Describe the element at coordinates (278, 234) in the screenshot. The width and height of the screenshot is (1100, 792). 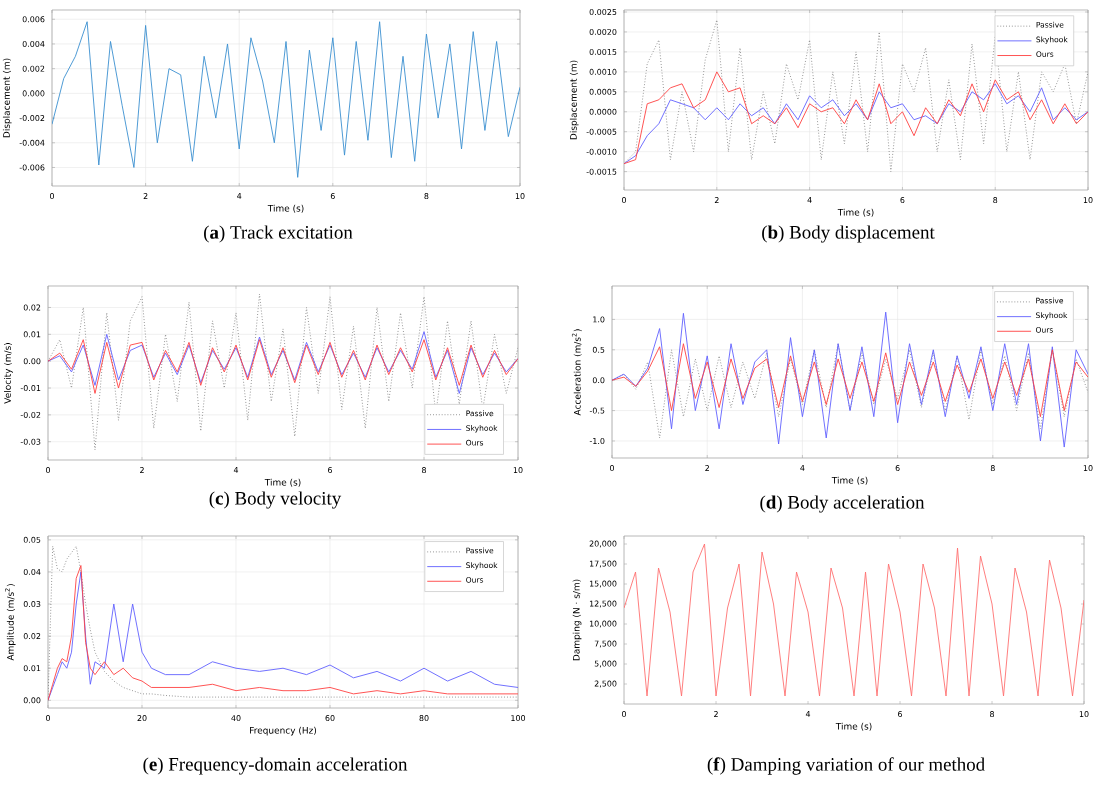
I see `text: (a) Track excitation` at that location.